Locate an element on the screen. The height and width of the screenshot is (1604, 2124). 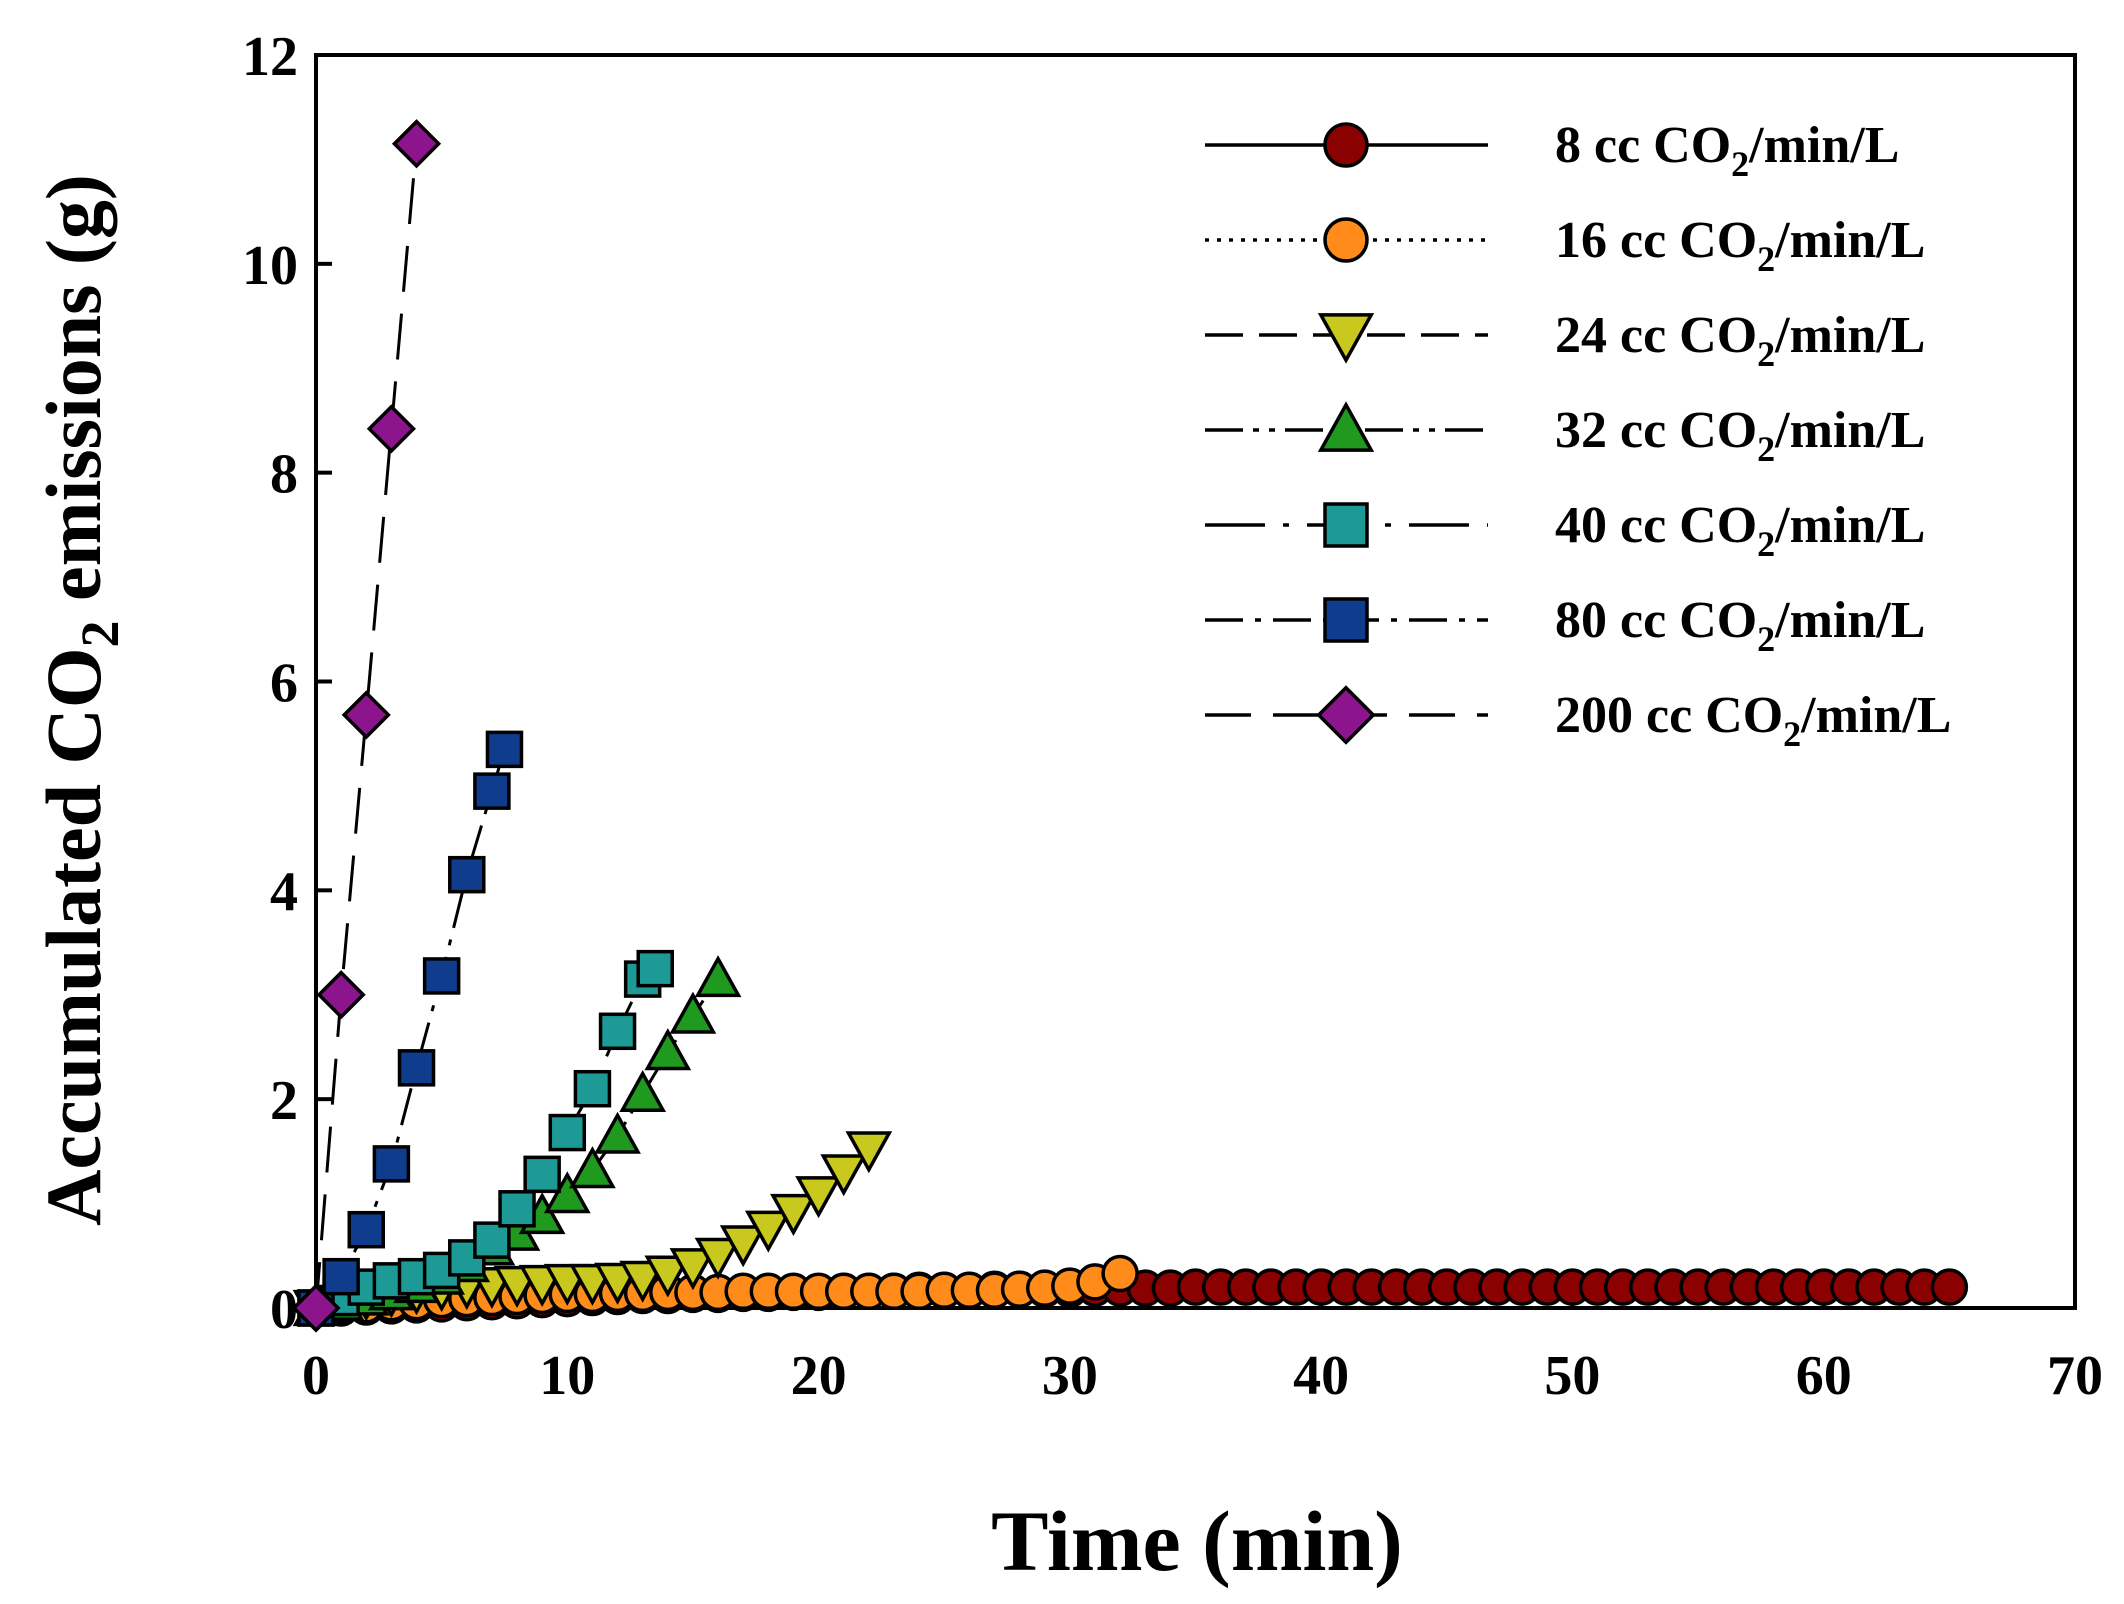
legend-label: 200 cc CO2/min/L is located at coordinates (1753, 720).